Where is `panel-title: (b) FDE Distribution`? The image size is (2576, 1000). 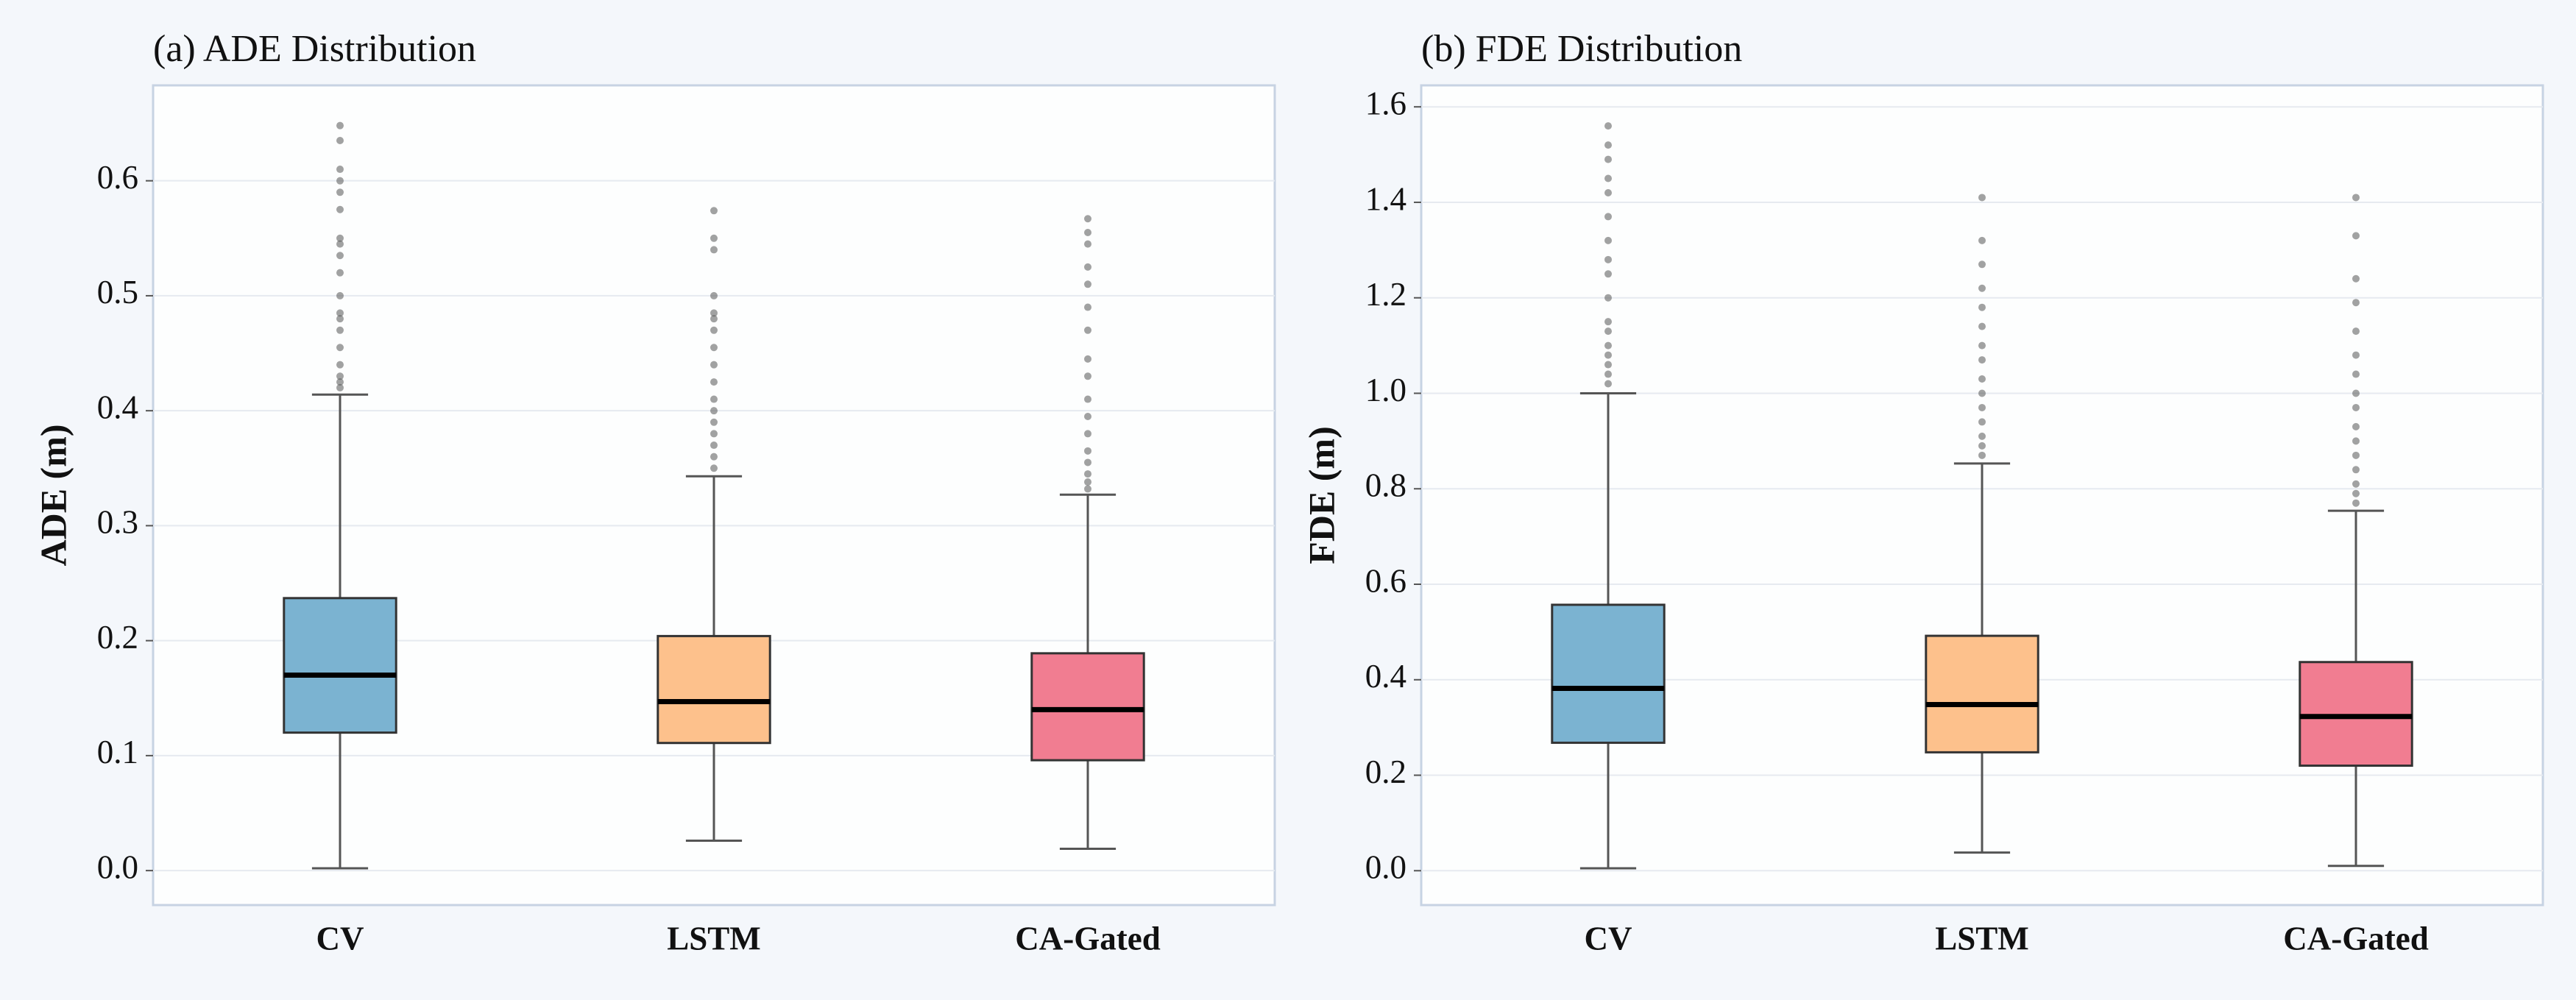 panel-title: (b) FDE Distribution is located at coordinates (1581, 49).